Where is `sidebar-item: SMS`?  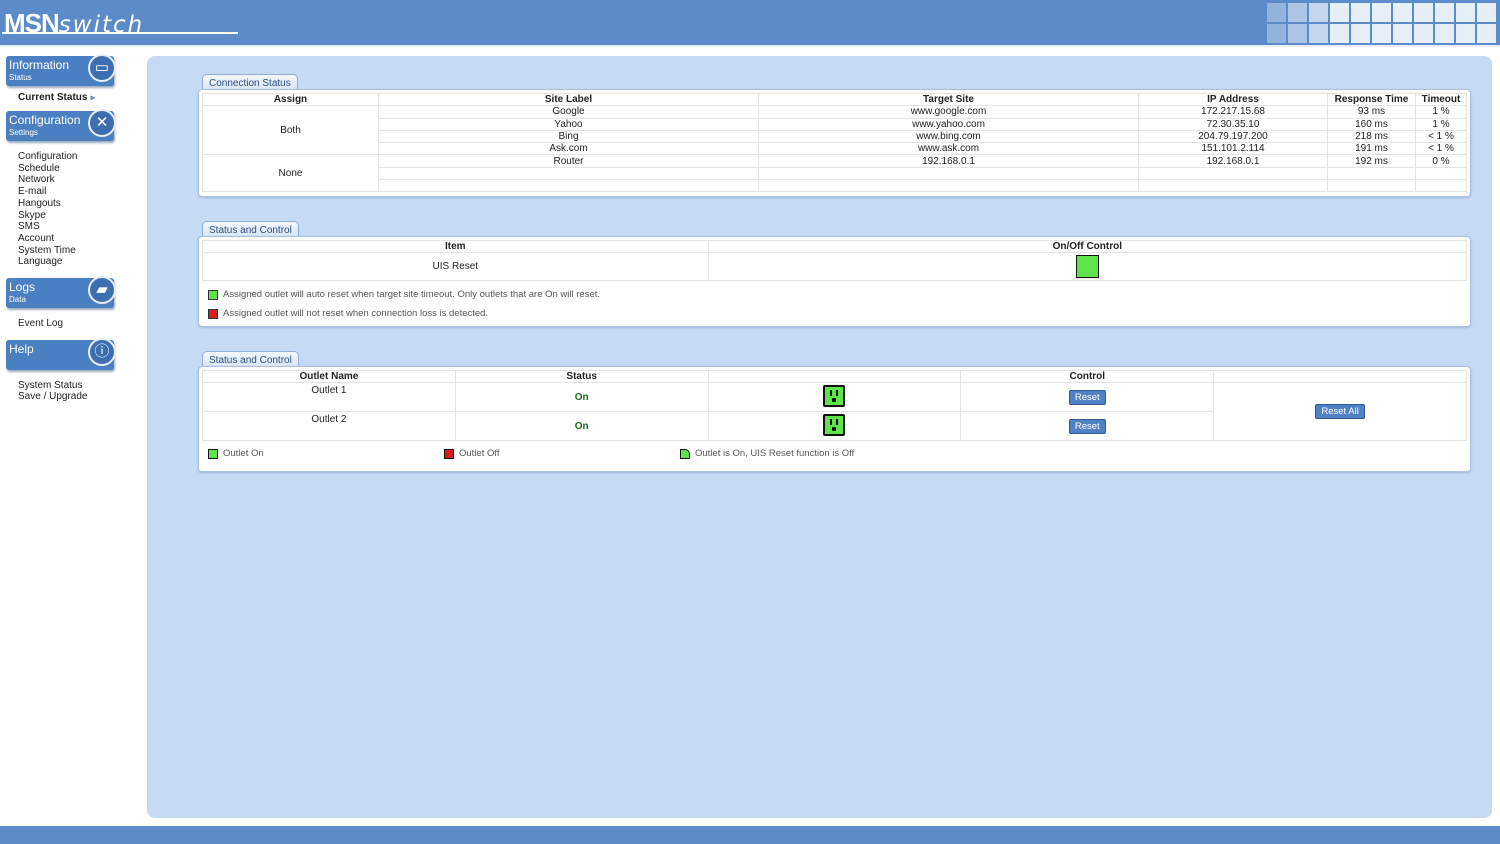 sidebar-item: SMS is located at coordinates (29, 227).